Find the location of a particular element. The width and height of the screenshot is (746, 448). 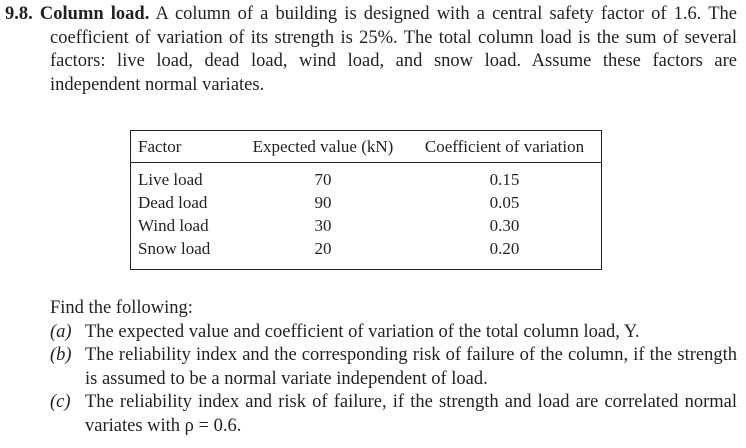

table-row: Dead load 90 0.05 is located at coordinates (366, 202).